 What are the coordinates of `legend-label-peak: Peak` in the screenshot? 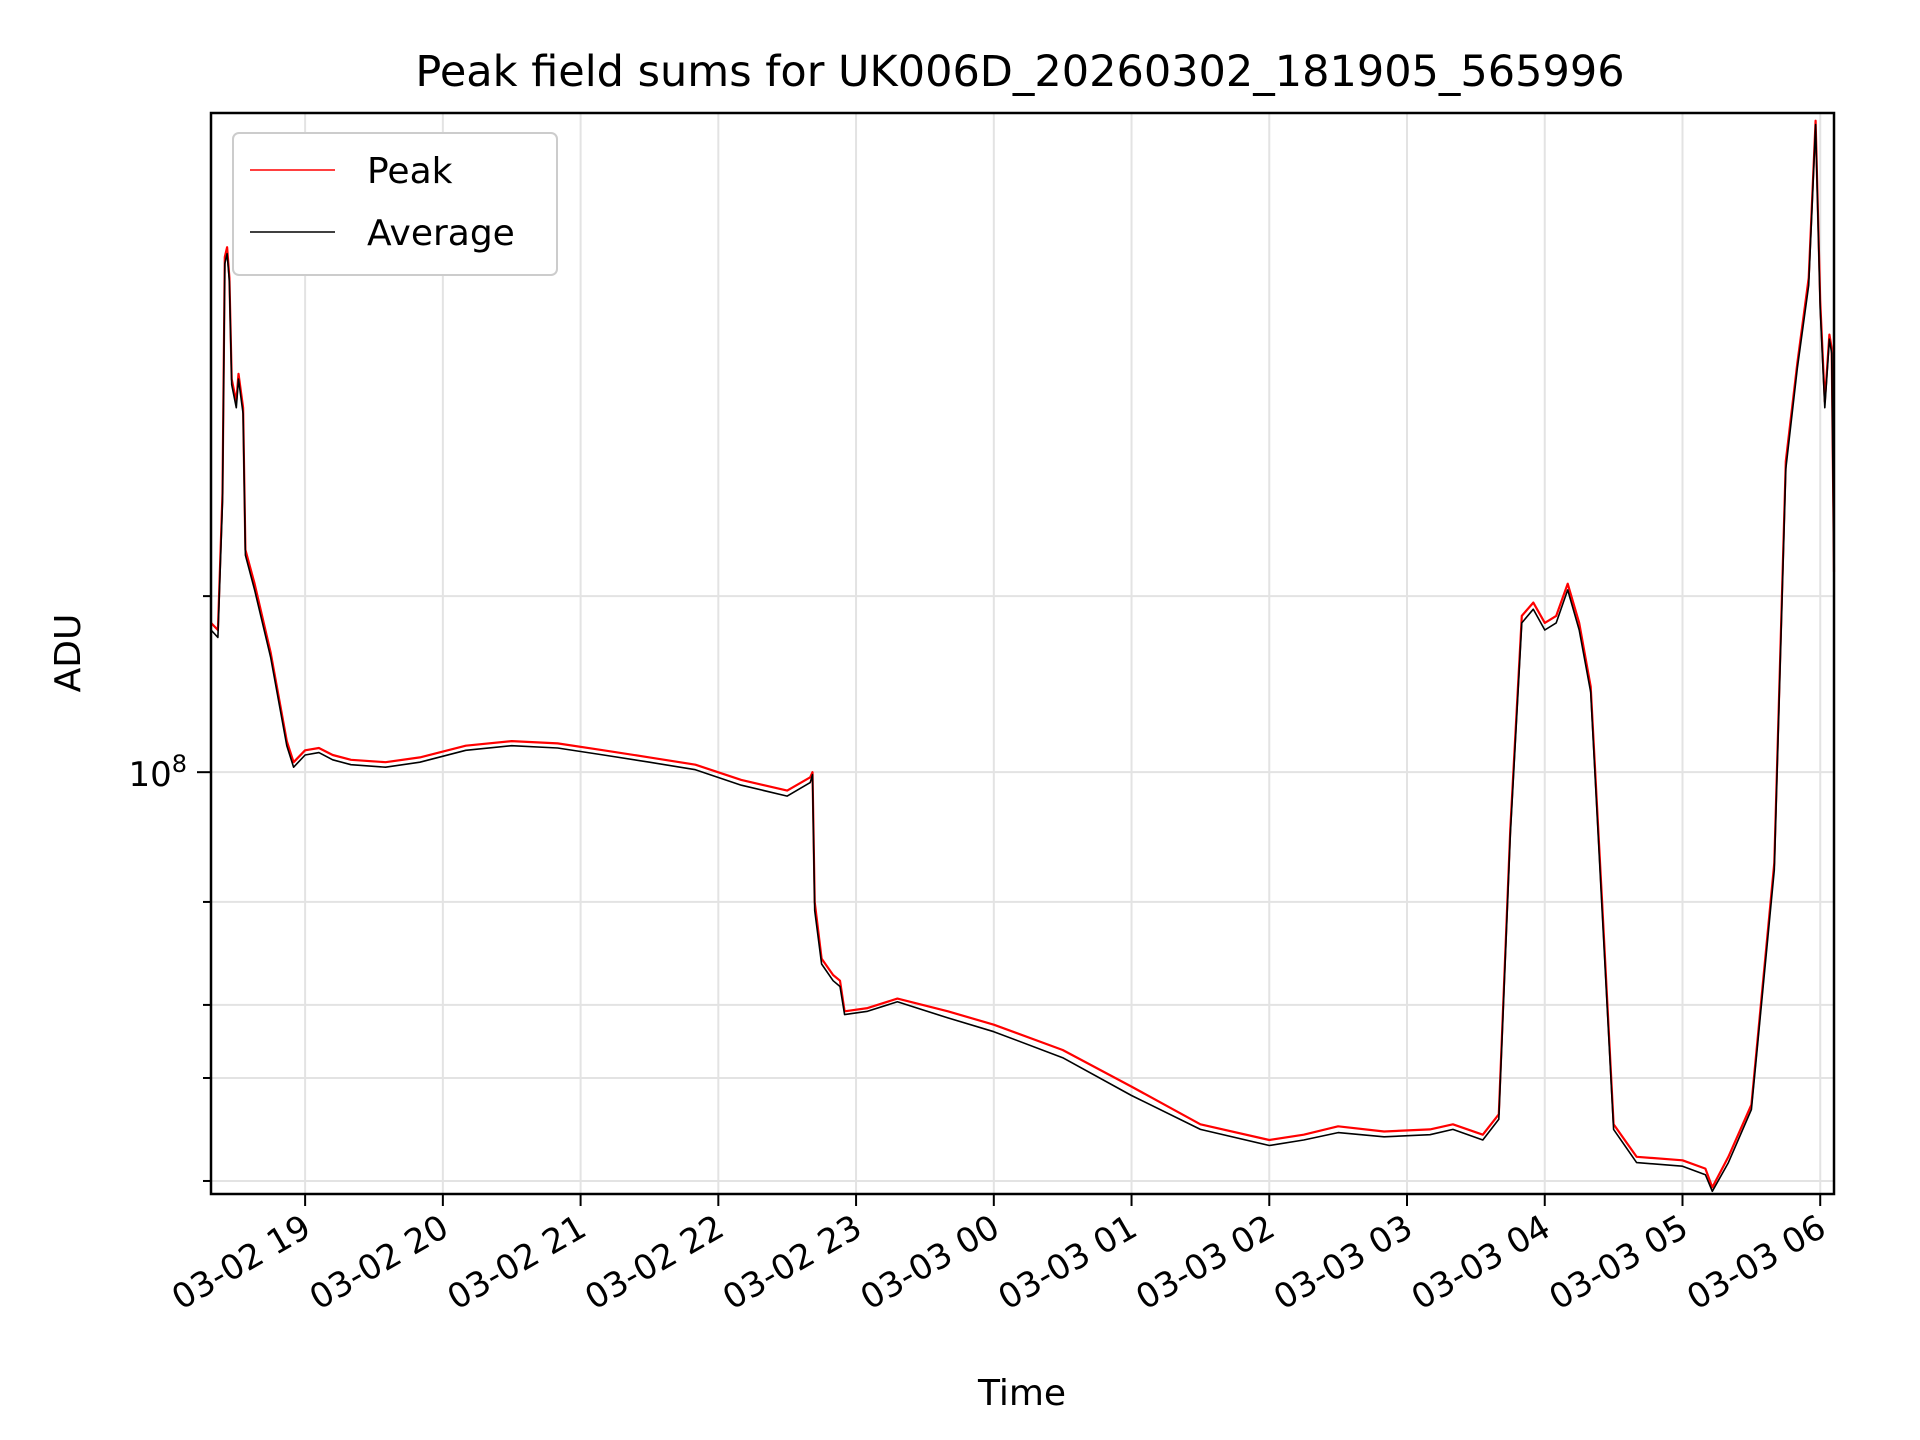 It's located at (410, 171).